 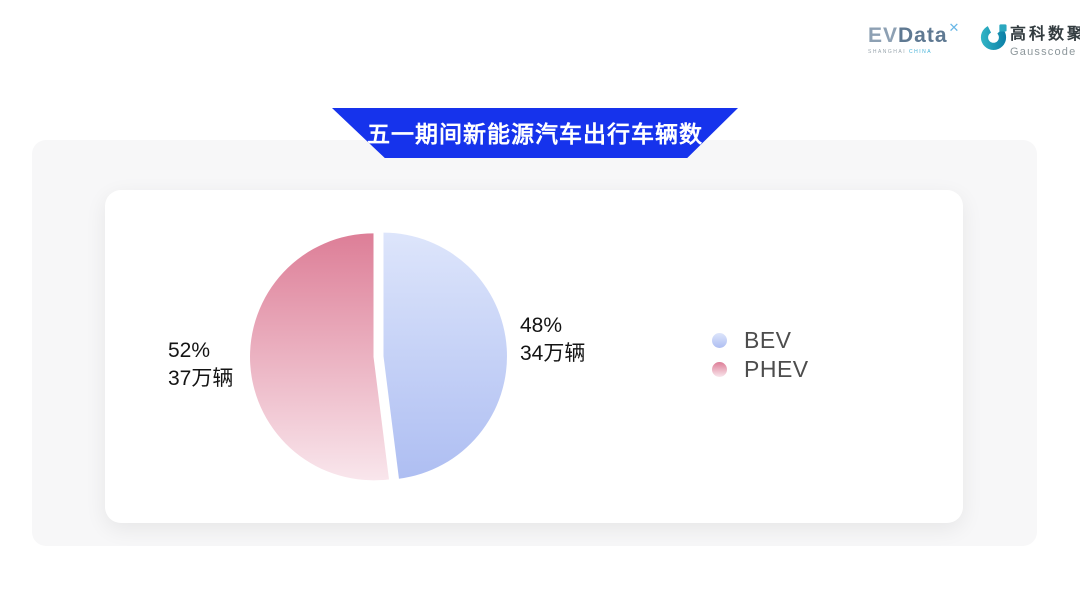 What do you see at coordinates (201, 378) in the screenshot?
I see `phev-value-label: 37万辆` at bounding box center [201, 378].